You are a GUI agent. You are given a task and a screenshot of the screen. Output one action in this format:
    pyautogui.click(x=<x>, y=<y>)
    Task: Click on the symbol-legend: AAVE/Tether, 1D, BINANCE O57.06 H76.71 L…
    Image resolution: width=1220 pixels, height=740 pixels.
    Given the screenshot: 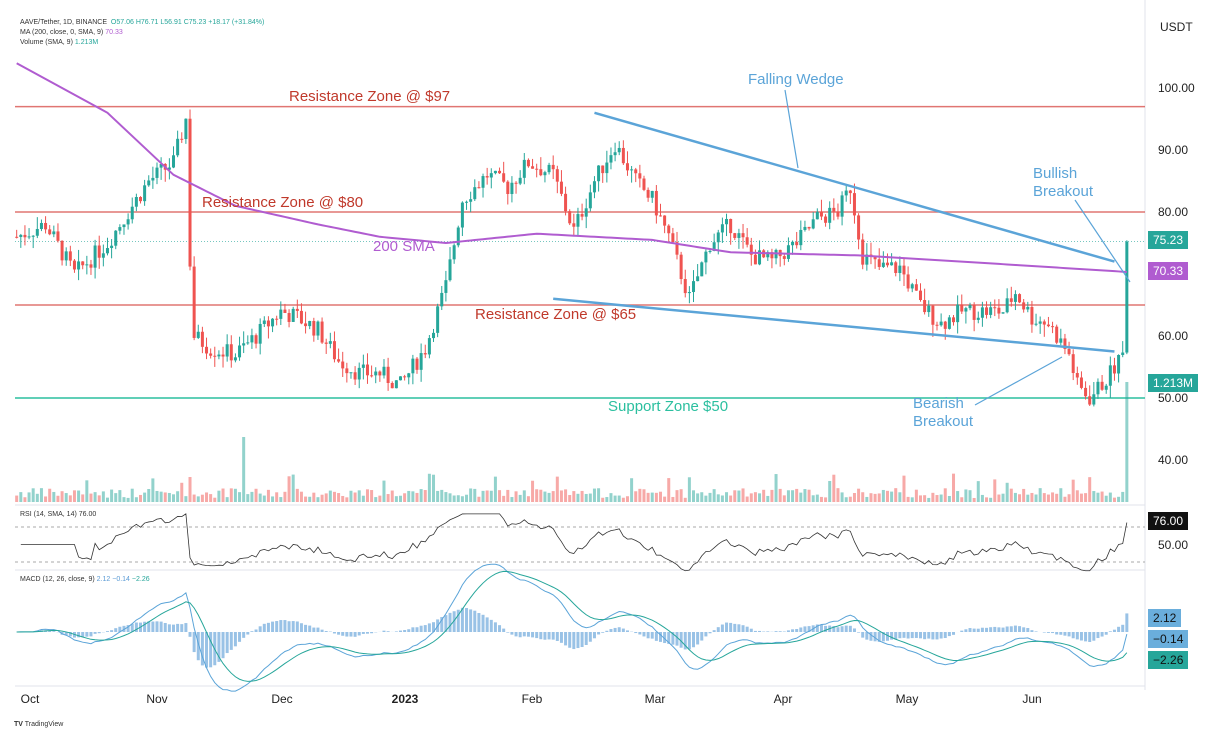 What is the action you would take?
    pyautogui.click(x=142, y=22)
    